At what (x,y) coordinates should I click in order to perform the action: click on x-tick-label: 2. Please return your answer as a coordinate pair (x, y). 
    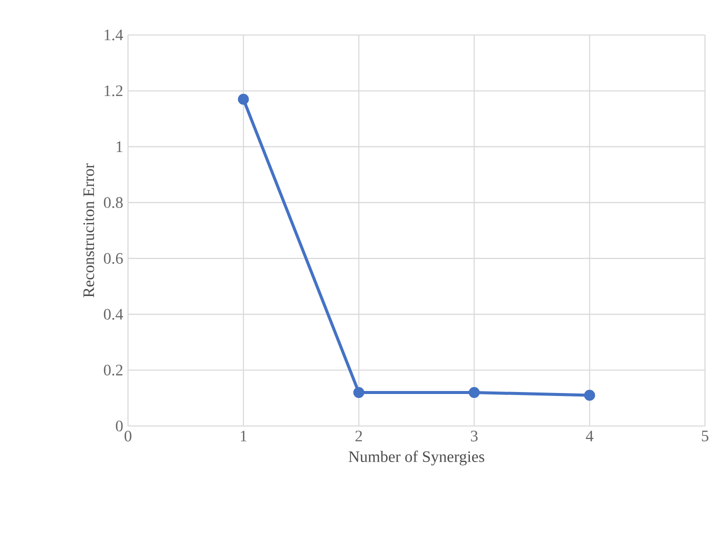
    Looking at the image, I should click on (359, 436).